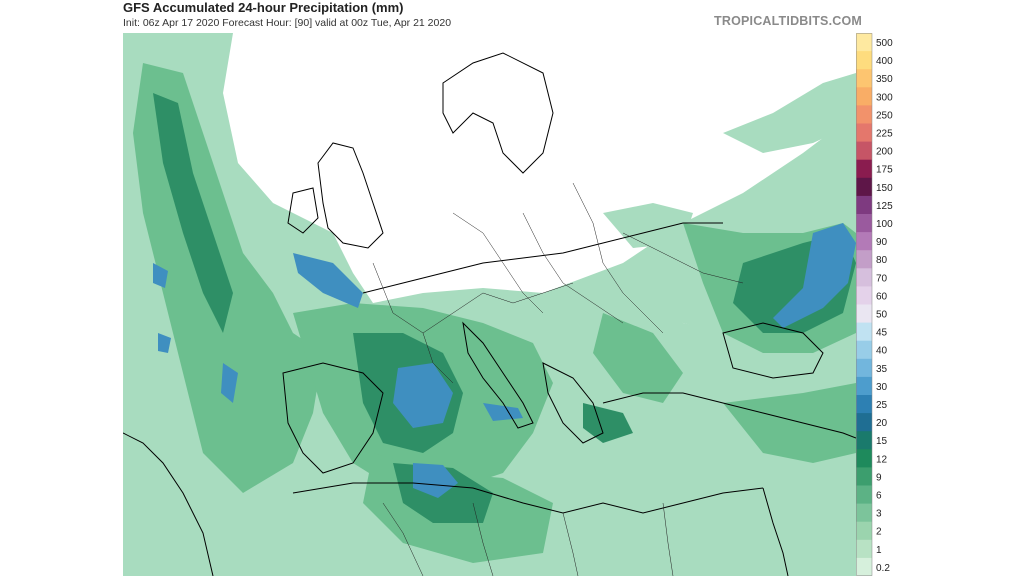 The height and width of the screenshot is (576, 1024). Describe the element at coordinates (884, 43) in the screenshot. I see `colorbar-label: 500` at that location.